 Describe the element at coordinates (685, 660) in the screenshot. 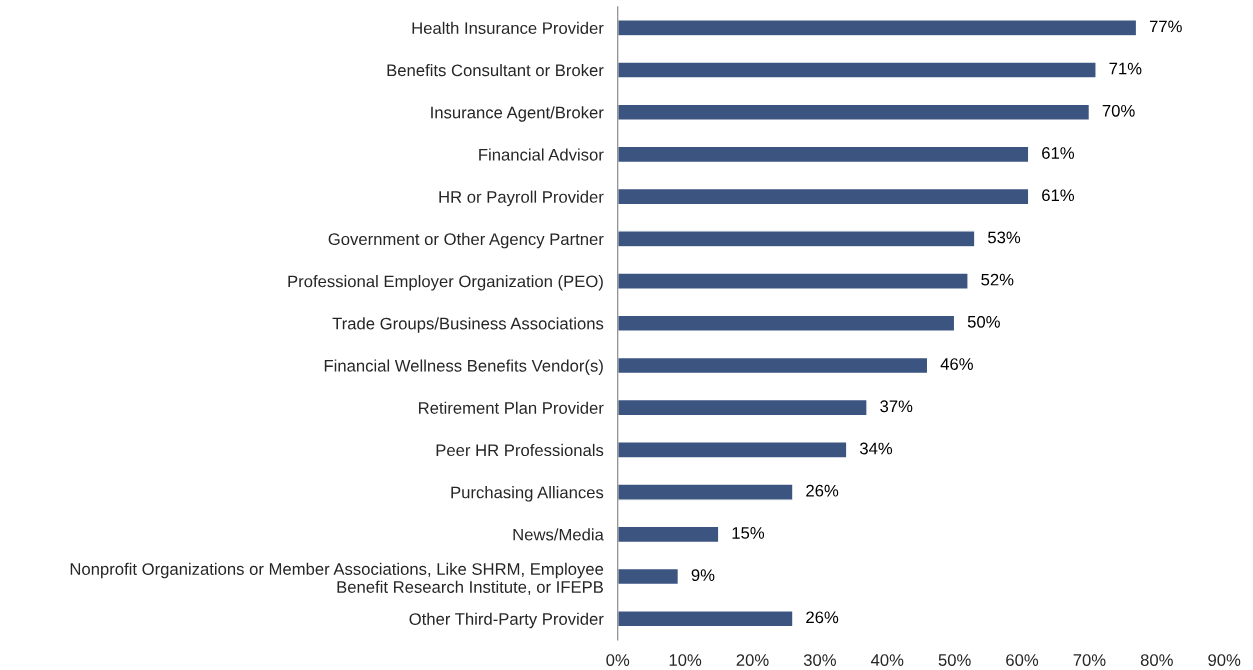

I see `x-tick-label: 10%` at that location.